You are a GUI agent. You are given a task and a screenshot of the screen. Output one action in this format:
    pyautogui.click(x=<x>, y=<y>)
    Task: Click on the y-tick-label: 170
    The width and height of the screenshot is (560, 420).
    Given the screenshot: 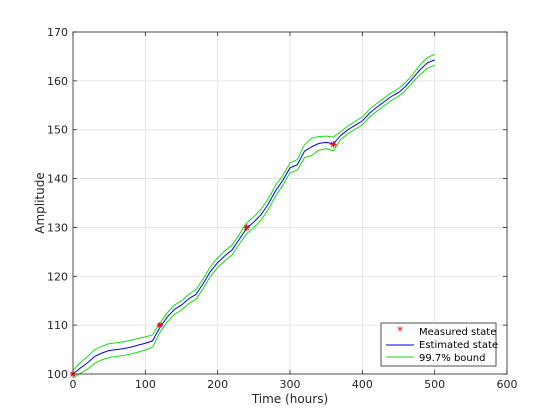 What is the action you would take?
    pyautogui.click(x=57, y=32)
    